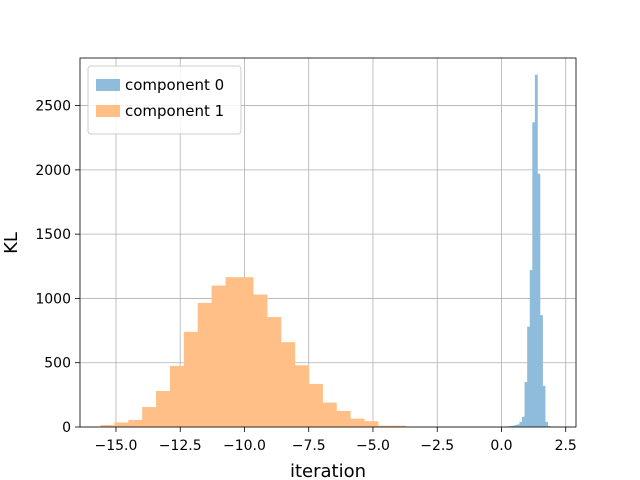 This screenshot has height=480, width=640. I want to click on x-tick-label: −2.5, so click(437, 446).